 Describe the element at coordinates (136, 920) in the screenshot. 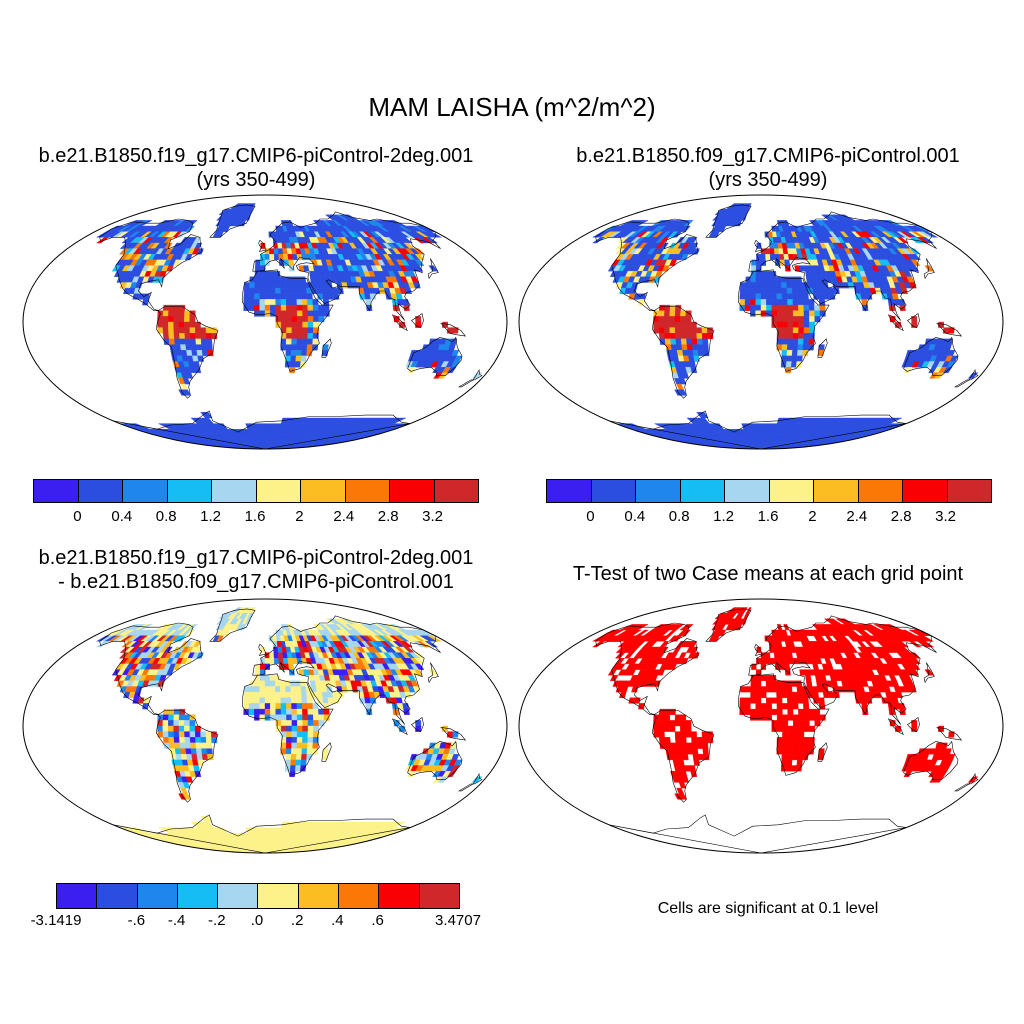

I see `colorbar-tick-label: -.6` at that location.